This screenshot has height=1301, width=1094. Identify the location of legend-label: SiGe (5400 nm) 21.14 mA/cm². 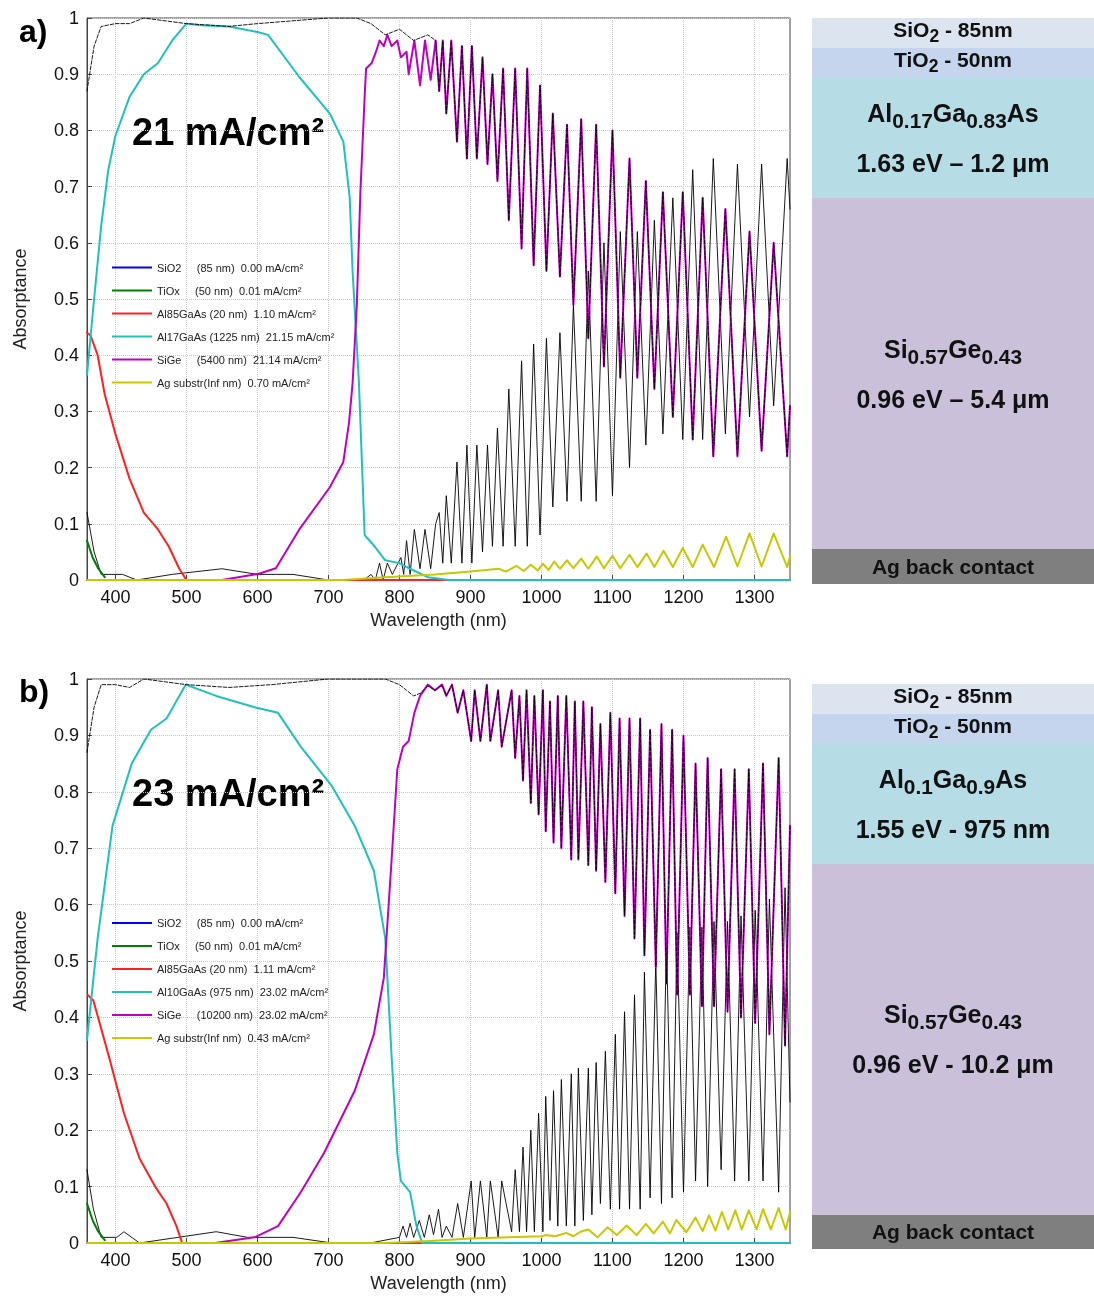
(239, 359).